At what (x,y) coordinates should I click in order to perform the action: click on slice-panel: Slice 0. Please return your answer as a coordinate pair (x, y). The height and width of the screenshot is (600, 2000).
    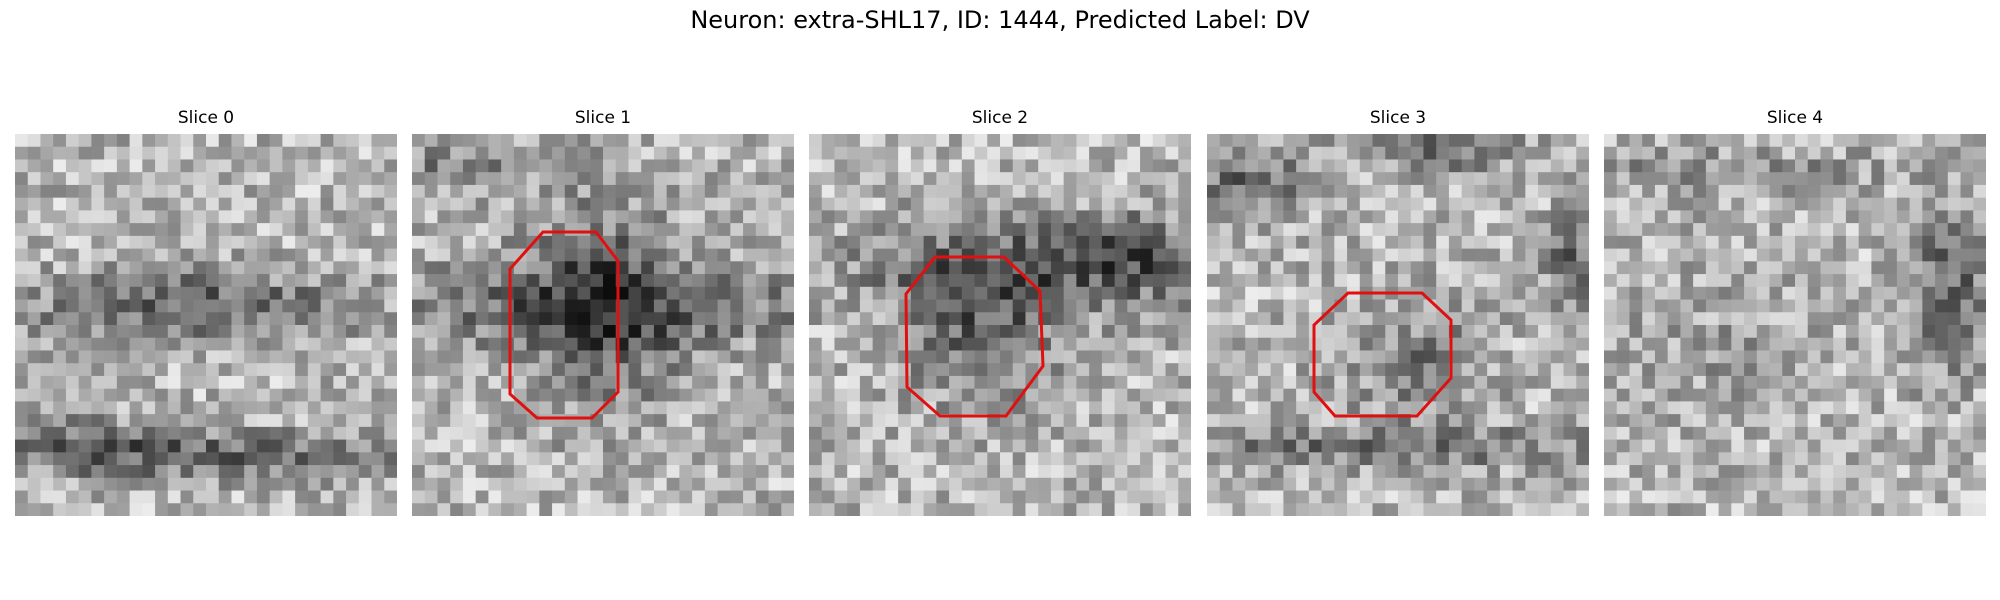
    Looking at the image, I should click on (206, 312).